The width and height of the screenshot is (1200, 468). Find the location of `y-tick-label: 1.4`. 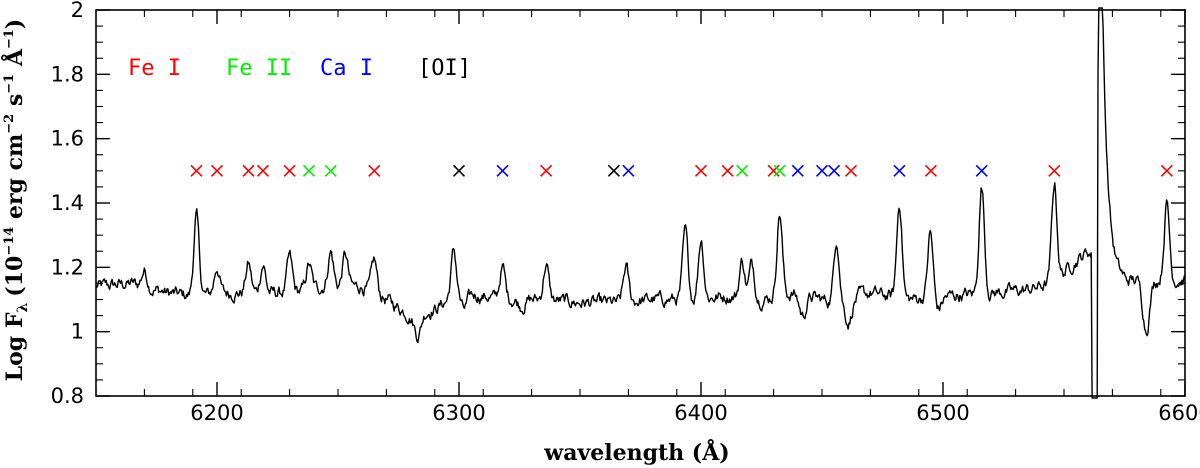

y-tick-label: 1.4 is located at coordinates (67, 203).